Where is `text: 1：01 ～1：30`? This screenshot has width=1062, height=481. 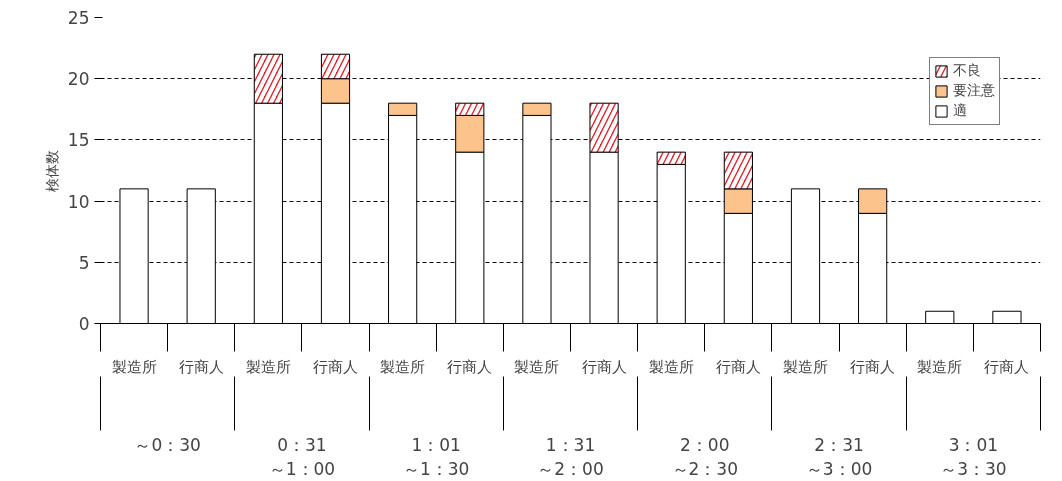
text: 1：01 ～1：30 is located at coordinates (436, 456).